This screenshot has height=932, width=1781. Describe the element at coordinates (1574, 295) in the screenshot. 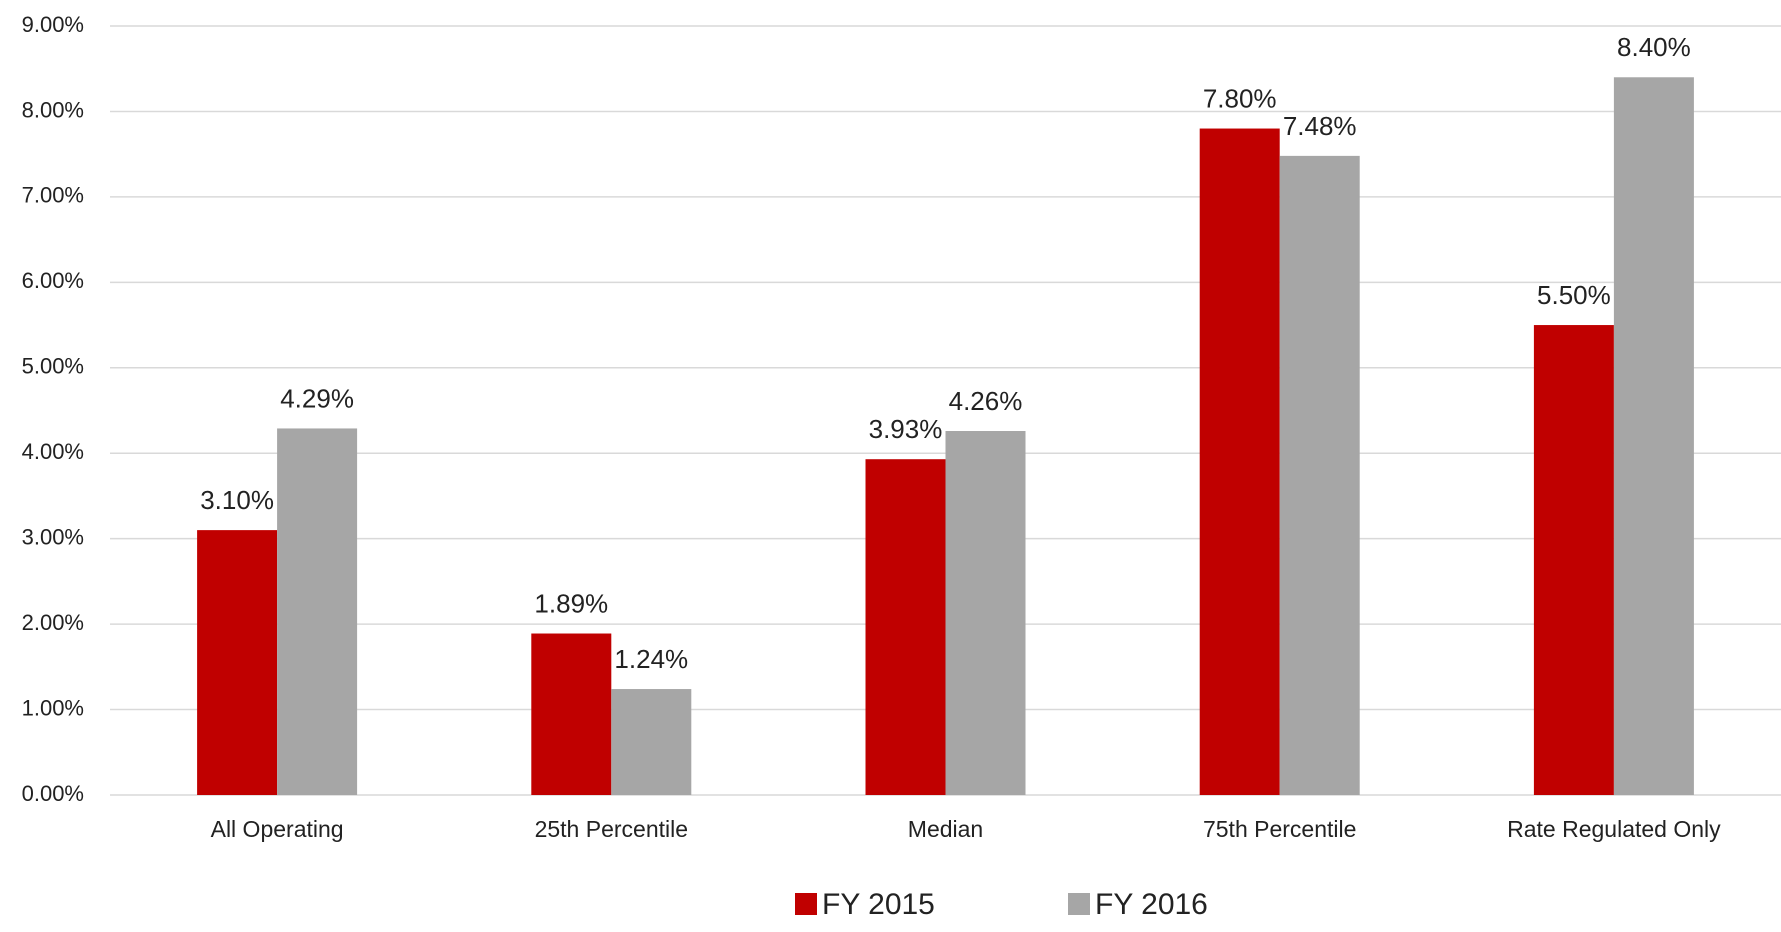

I see `data-label: 5.50%` at that location.